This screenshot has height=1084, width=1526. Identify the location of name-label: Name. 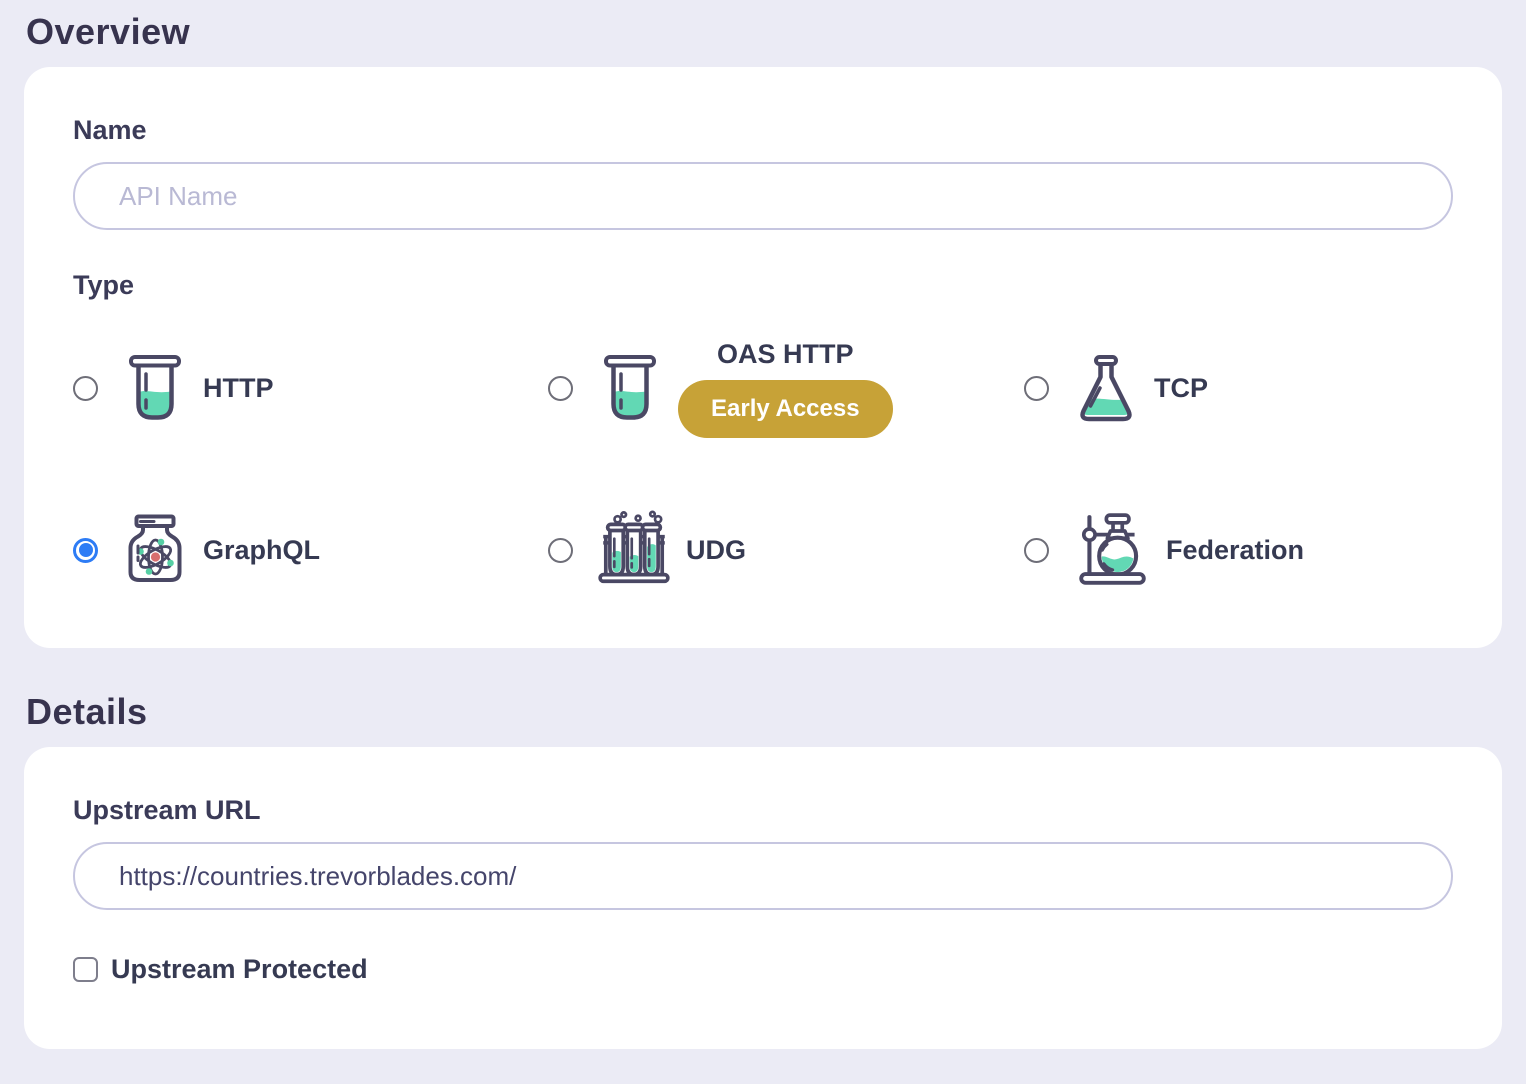
(110, 130).